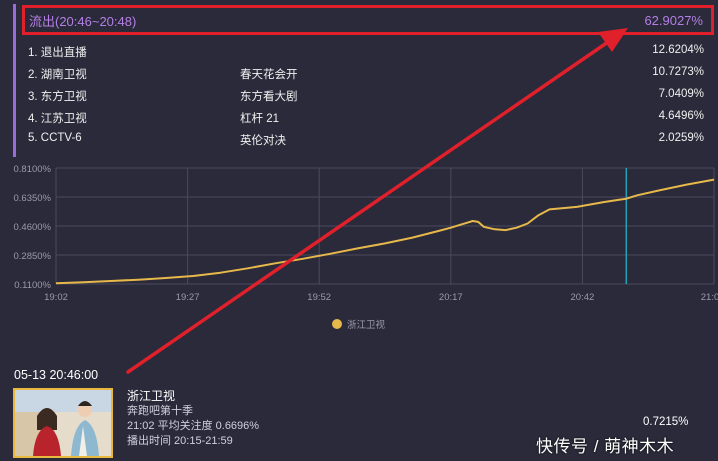 The height and width of the screenshot is (461, 718). What do you see at coordinates (269, 97) in the screenshot?
I see `rank-program: 东方看大剧` at bounding box center [269, 97].